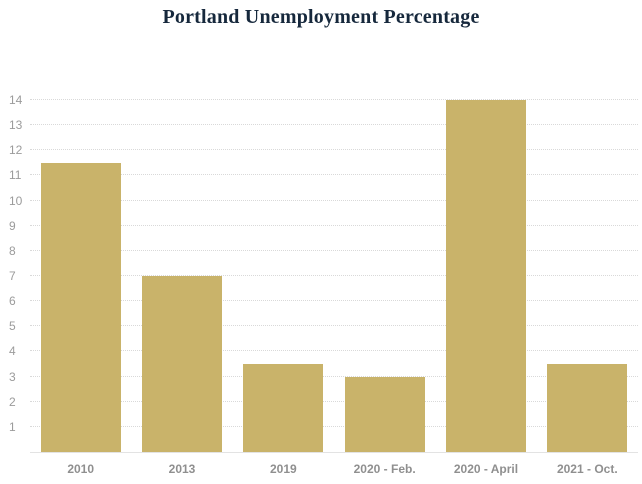  I want to click on y-tick-label: 3, so click(12, 376).